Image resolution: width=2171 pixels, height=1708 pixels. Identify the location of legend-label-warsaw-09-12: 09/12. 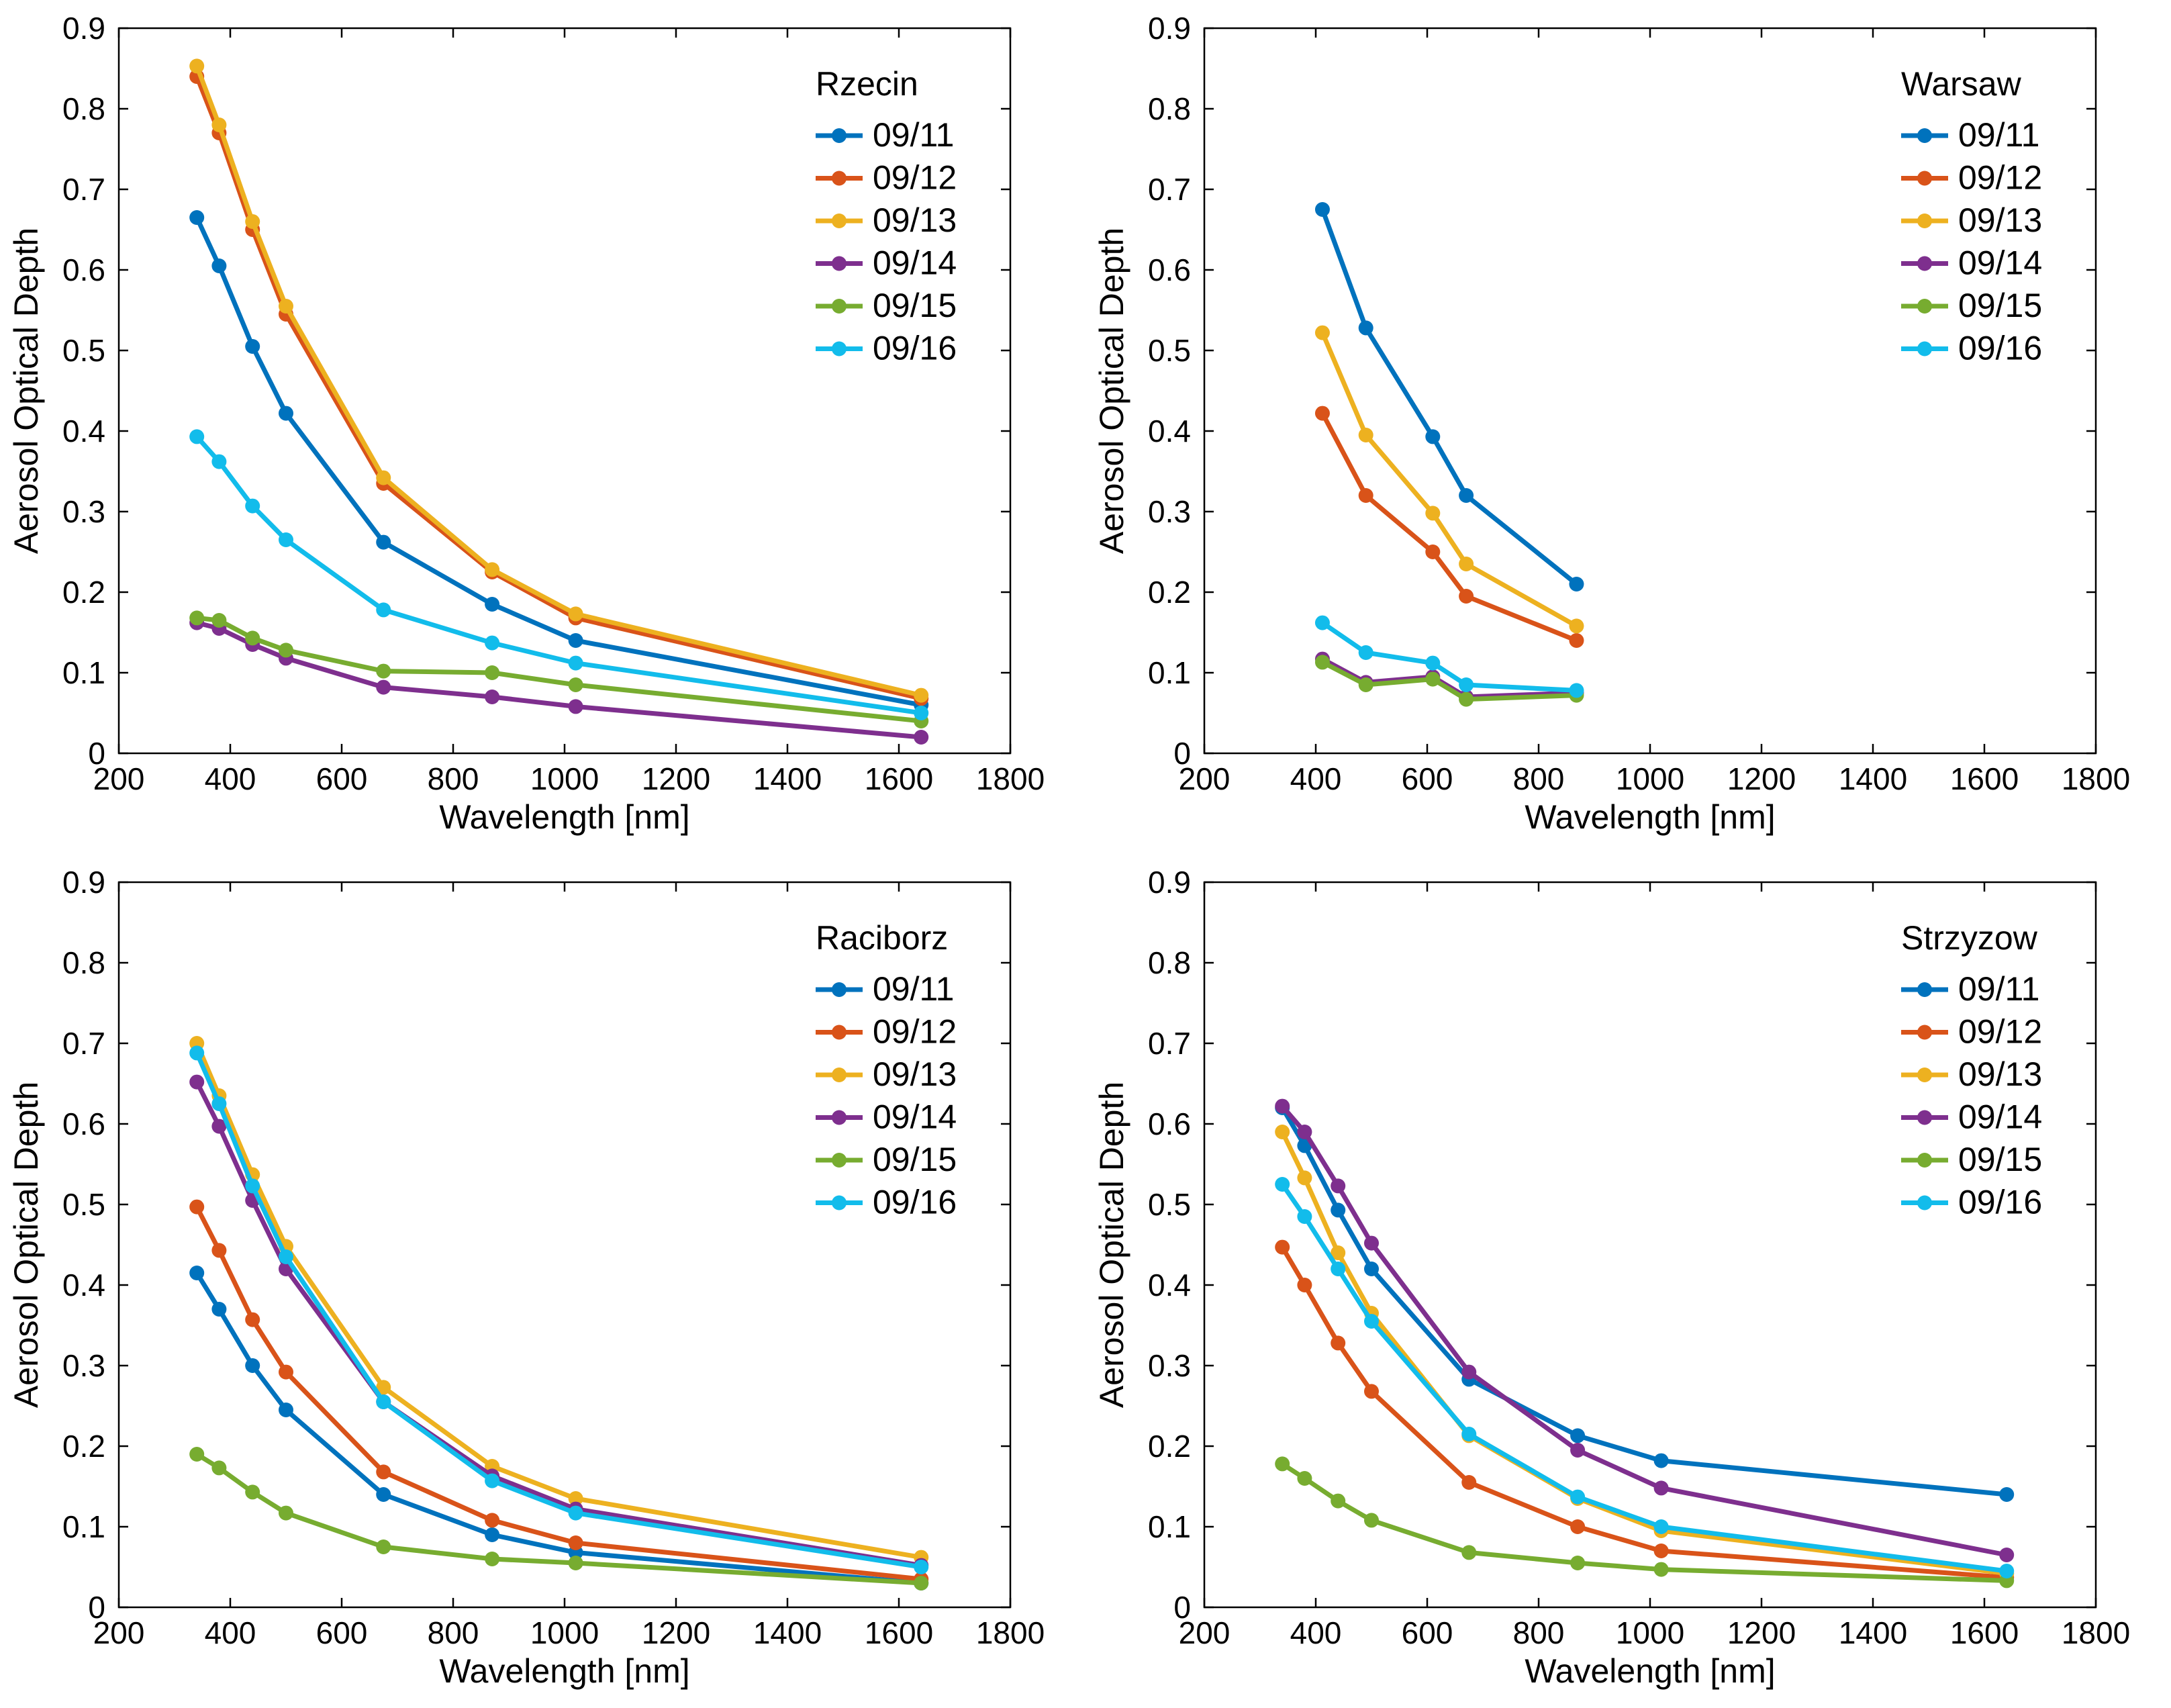
(2000, 178).